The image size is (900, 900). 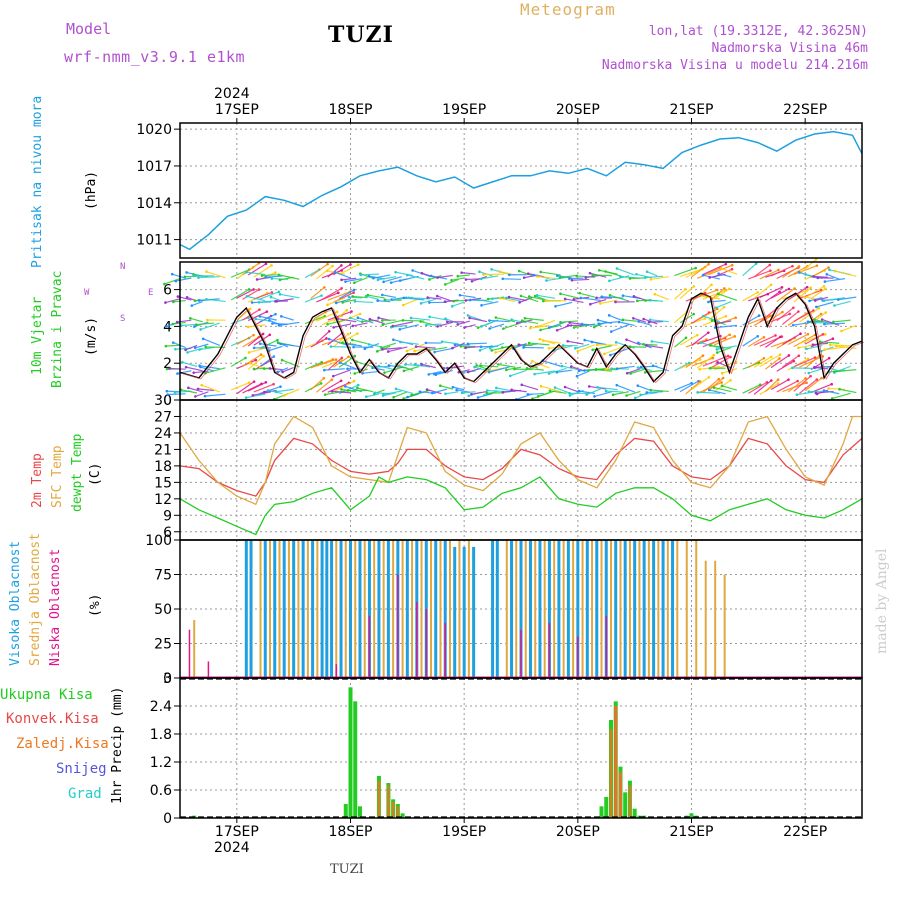 What do you see at coordinates (52, 719) in the screenshot?
I see `legend-conv-precip: Konvek.Kisa` at bounding box center [52, 719].